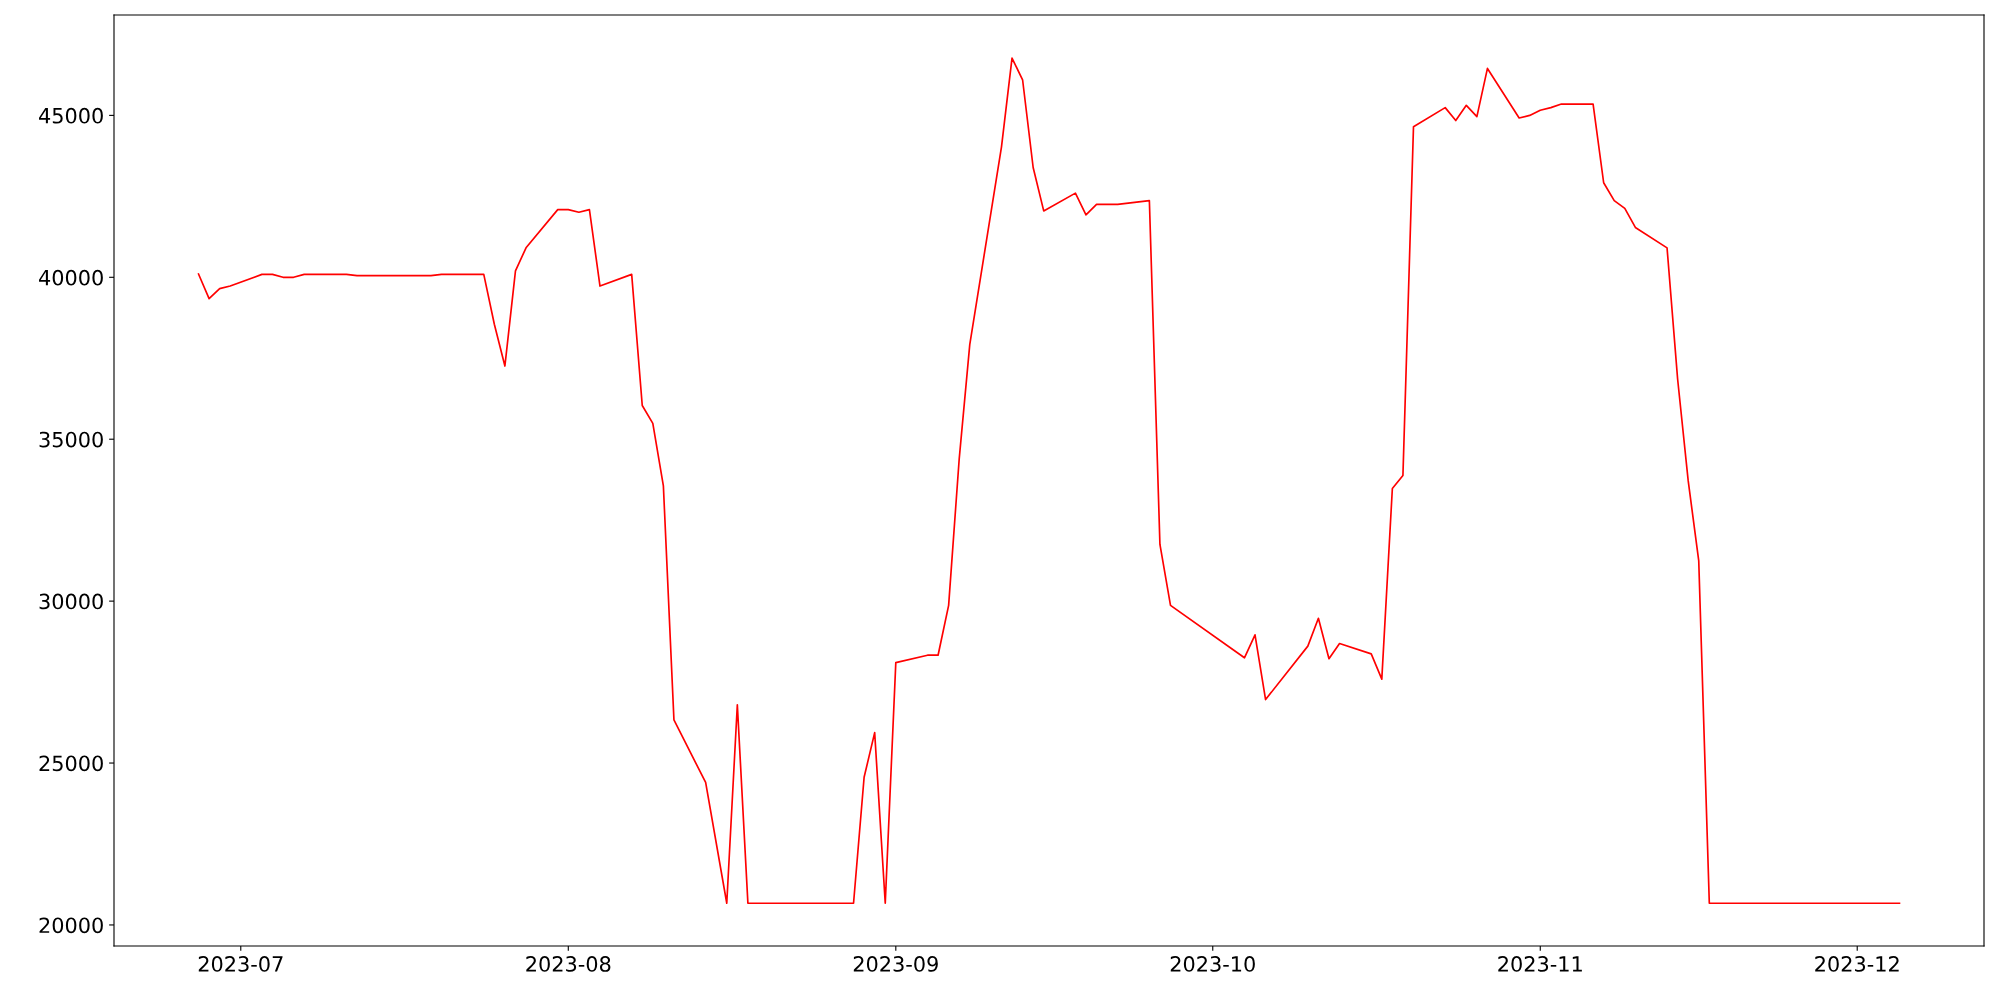 This screenshot has width=2000, height=1000. What do you see at coordinates (1212, 964) in the screenshot?
I see `x-tick-label: 2023-10` at bounding box center [1212, 964].